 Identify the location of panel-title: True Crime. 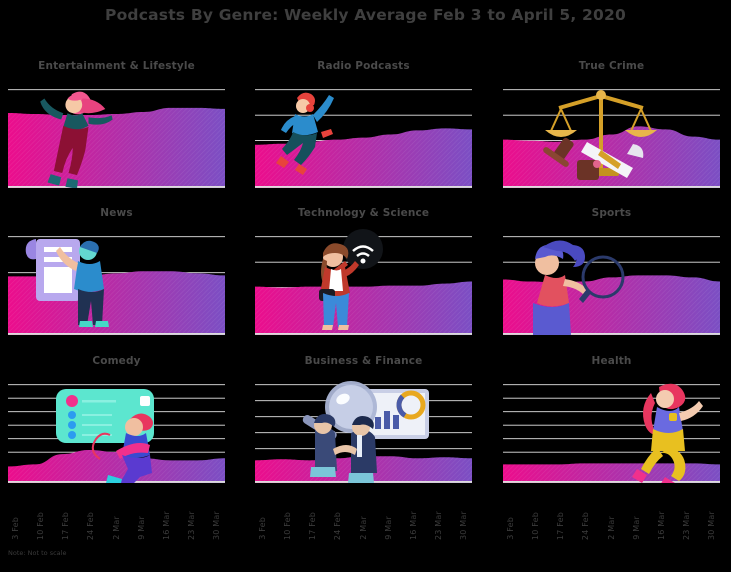
(611, 66).